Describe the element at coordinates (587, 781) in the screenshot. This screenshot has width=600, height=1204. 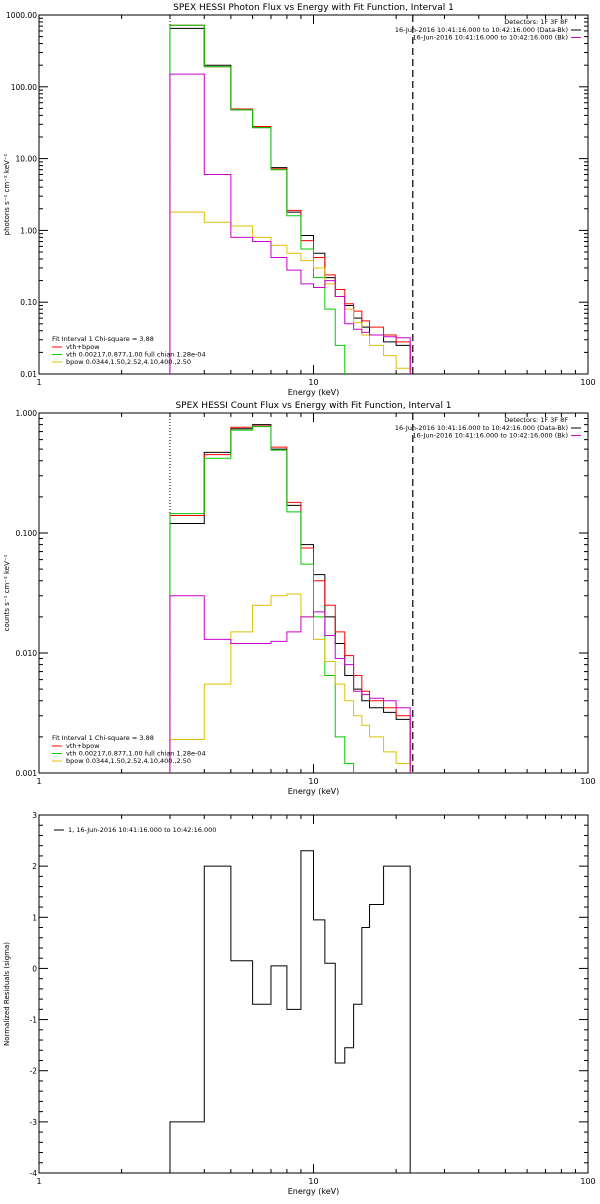
I see `count-x-tick-label: 100` at that location.